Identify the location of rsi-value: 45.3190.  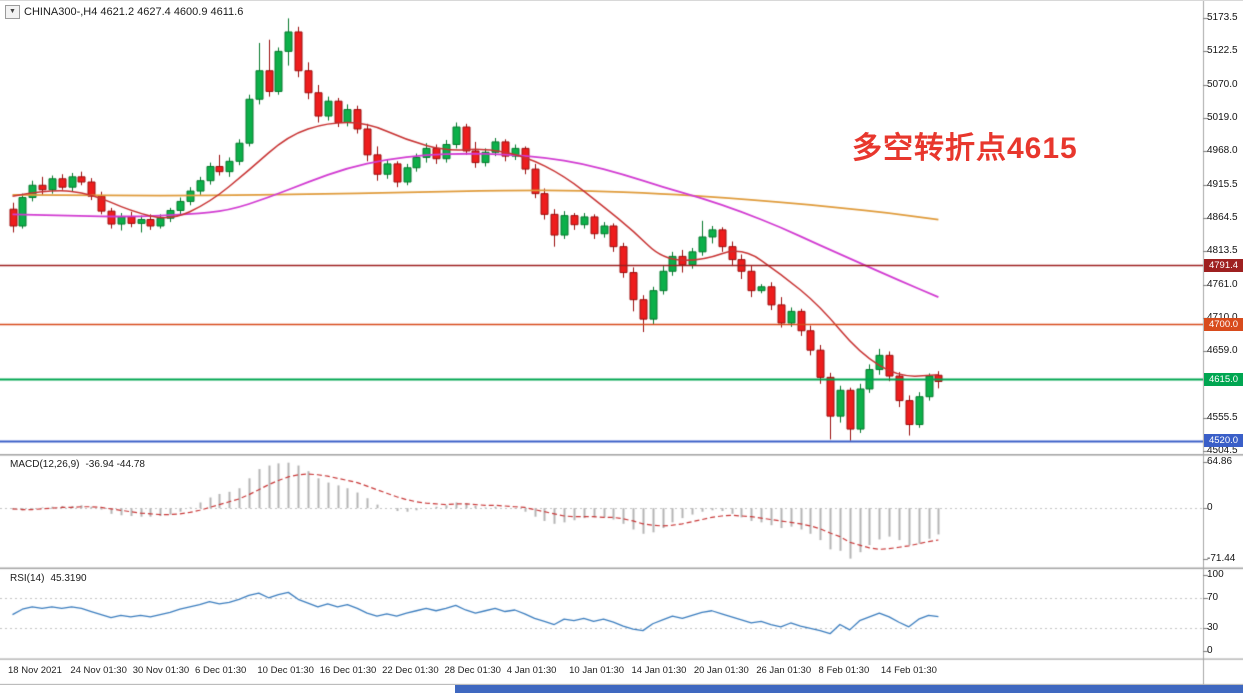
(68, 578).